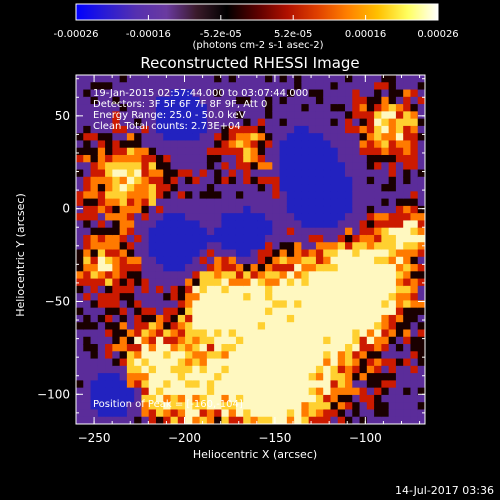 The image size is (500, 500). I want to click on x-tick-label: −150, so click(274, 438).